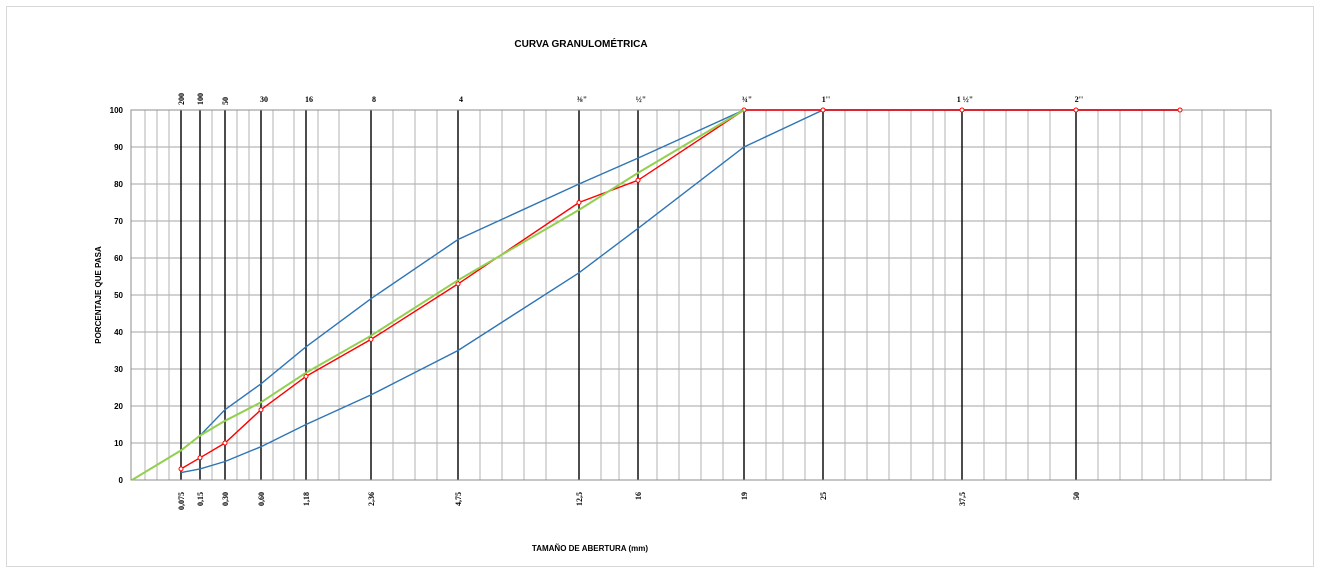  Describe the element at coordinates (181, 99) in the screenshot. I see `sieve-number-label: 200` at that location.